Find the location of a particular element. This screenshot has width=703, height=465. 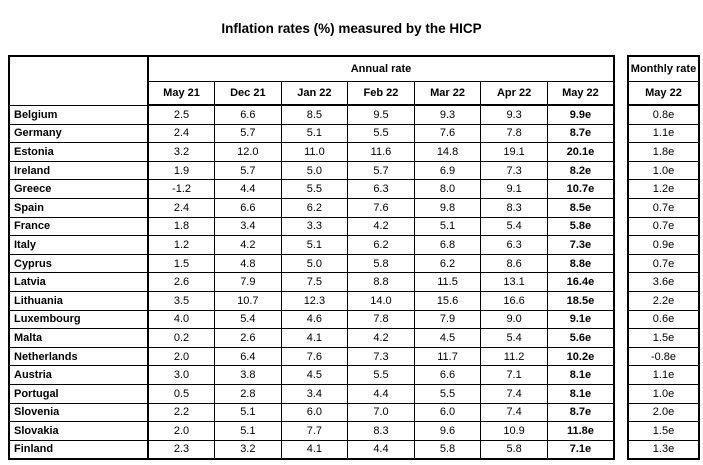

annual-value-cell: 3.3 is located at coordinates (314, 226).